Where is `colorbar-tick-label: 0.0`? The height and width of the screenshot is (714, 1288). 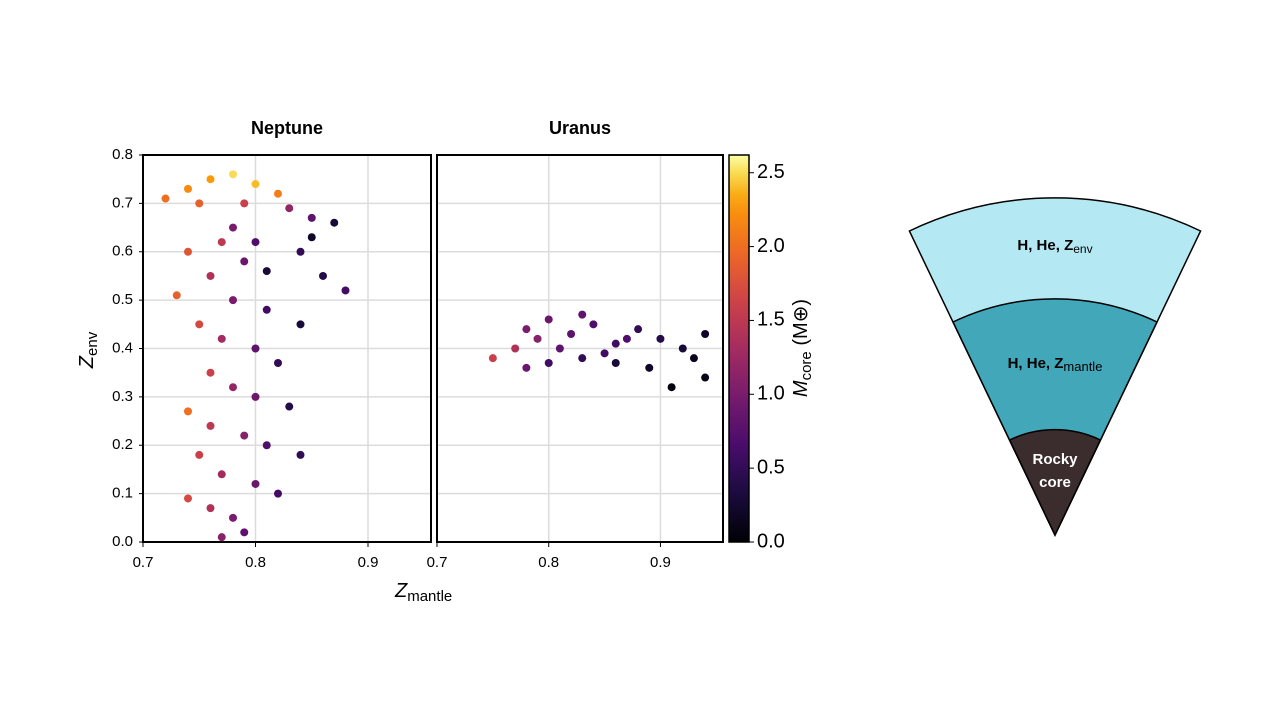
colorbar-tick-label: 0.0 is located at coordinates (771, 541).